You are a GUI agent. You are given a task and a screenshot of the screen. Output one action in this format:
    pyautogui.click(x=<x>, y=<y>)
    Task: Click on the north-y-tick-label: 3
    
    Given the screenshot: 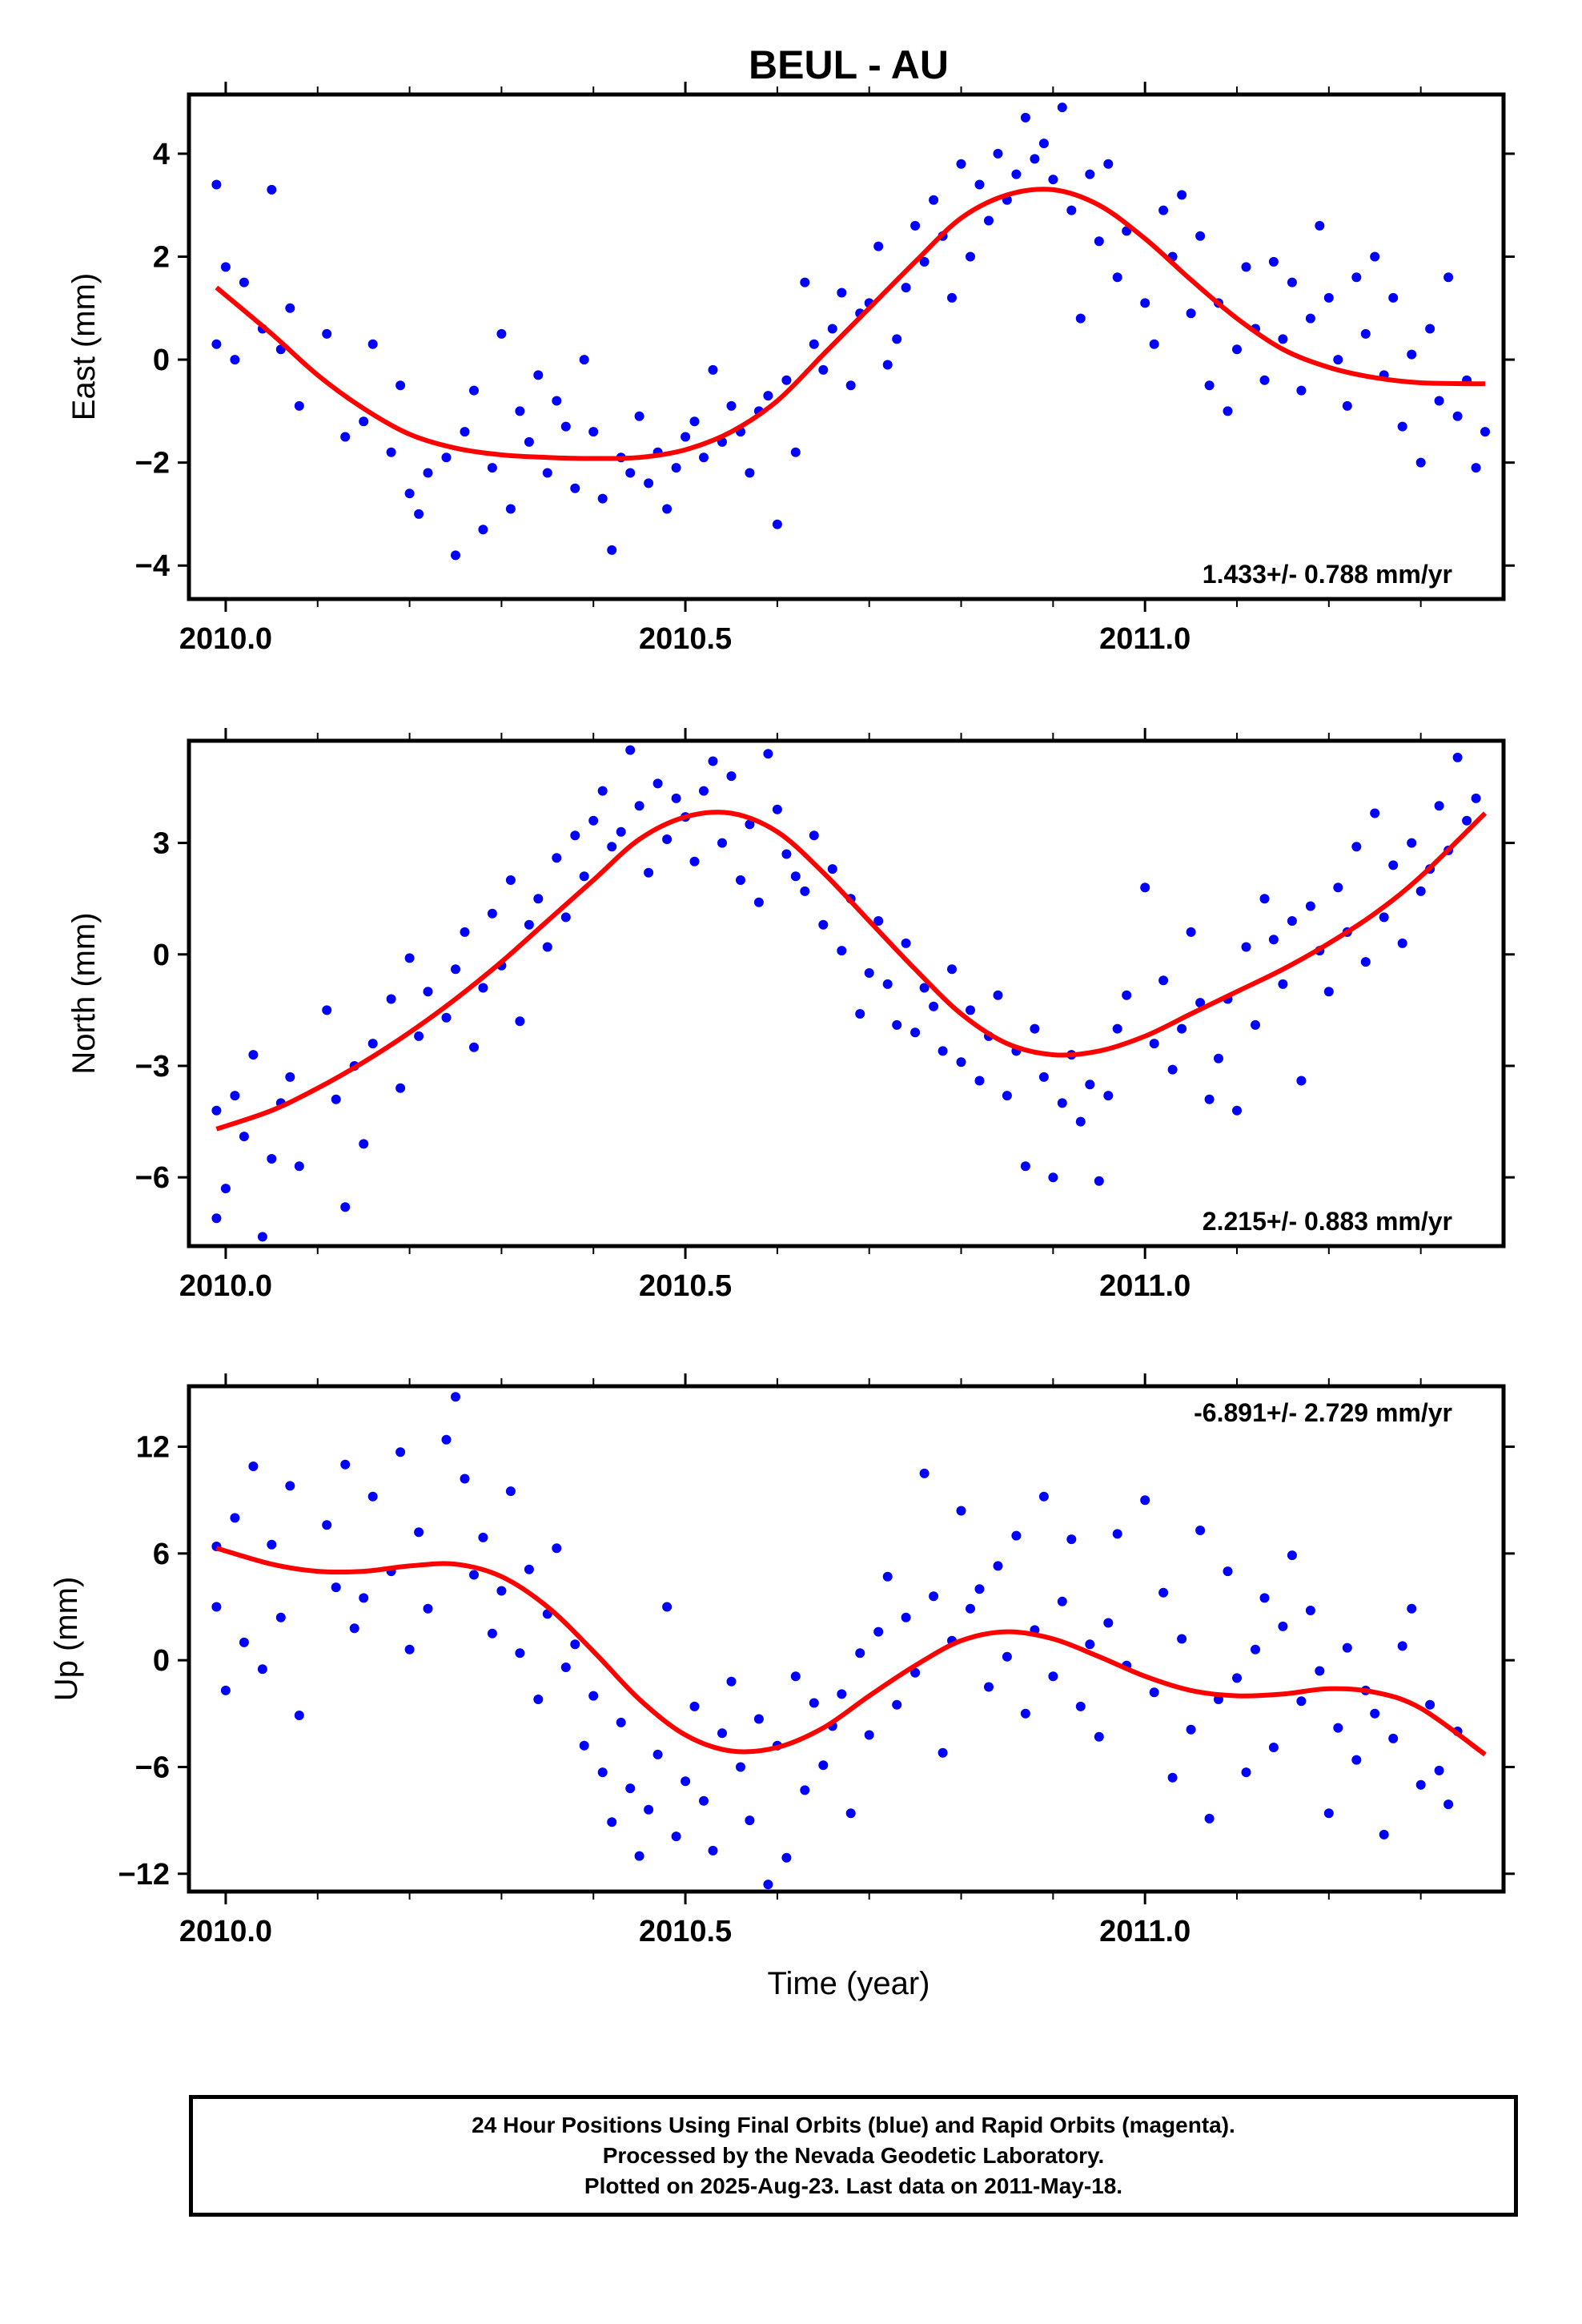 What is the action you would take?
    pyautogui.click(x=161, y=844)
    